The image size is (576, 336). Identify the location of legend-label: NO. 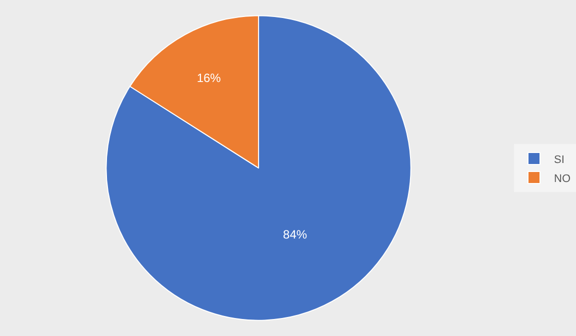
(562, 178).